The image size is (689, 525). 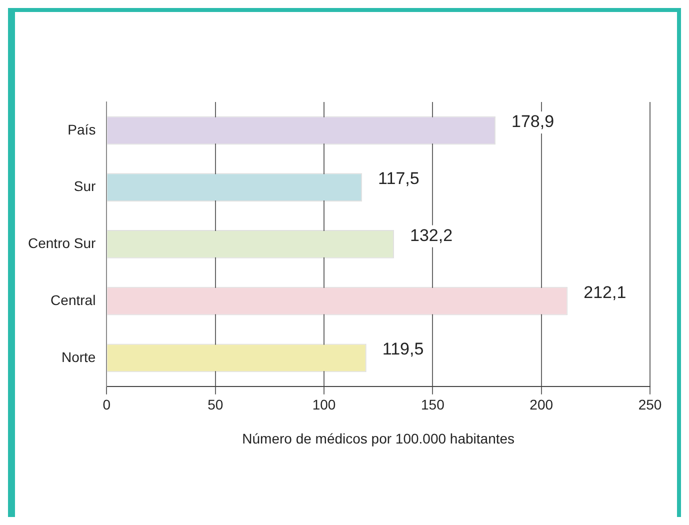 What do you see at coordinates (78, 356) in the screenshot?
I see `y-tick-label: Norte` at bounding box center [78, 356].